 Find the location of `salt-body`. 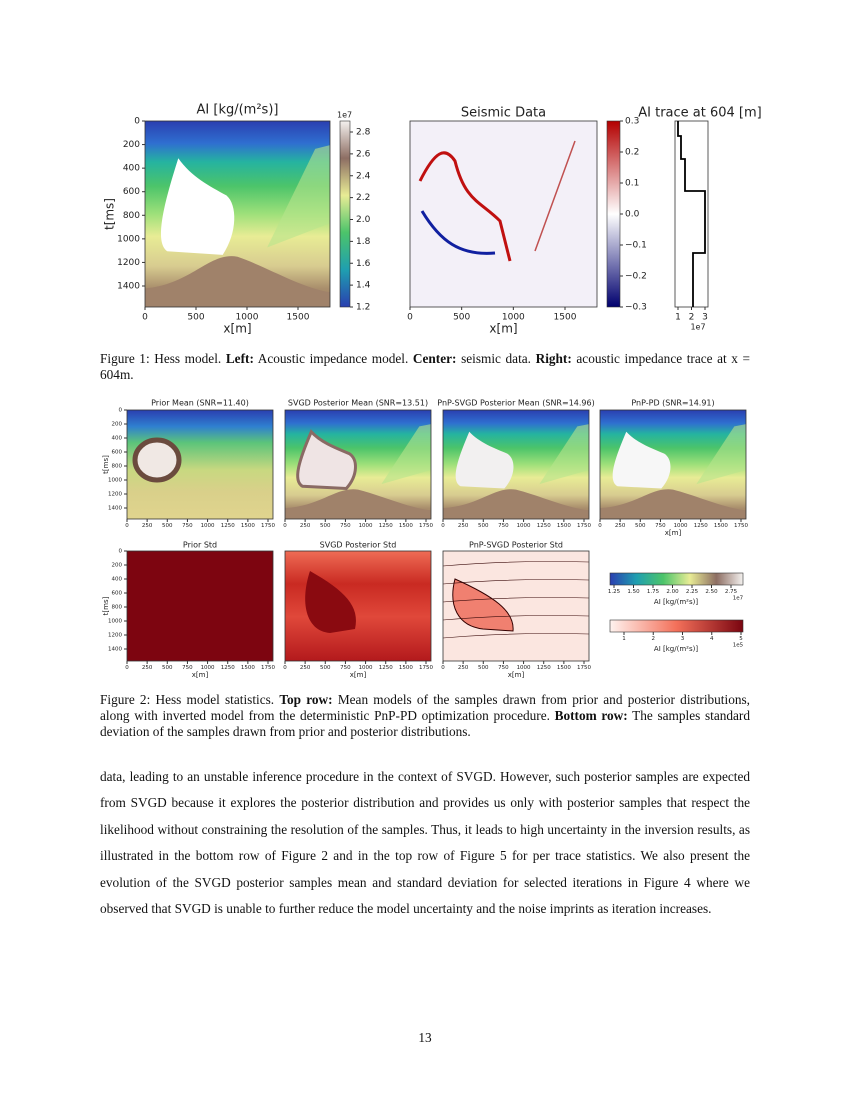

salt-body is located at coordinates (198, 206).